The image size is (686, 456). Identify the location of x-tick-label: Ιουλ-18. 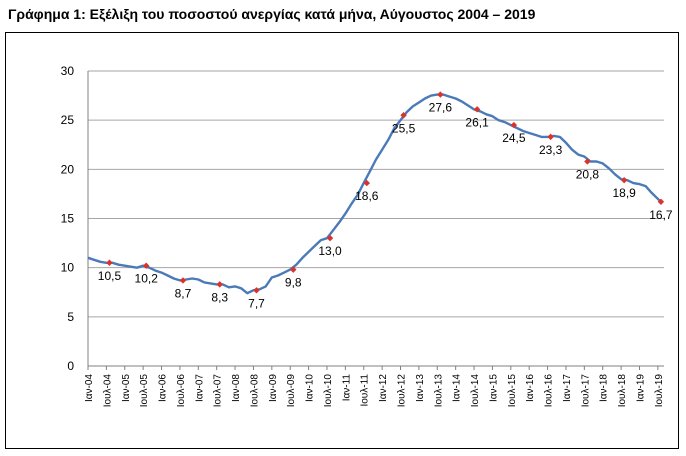
(622, 391).